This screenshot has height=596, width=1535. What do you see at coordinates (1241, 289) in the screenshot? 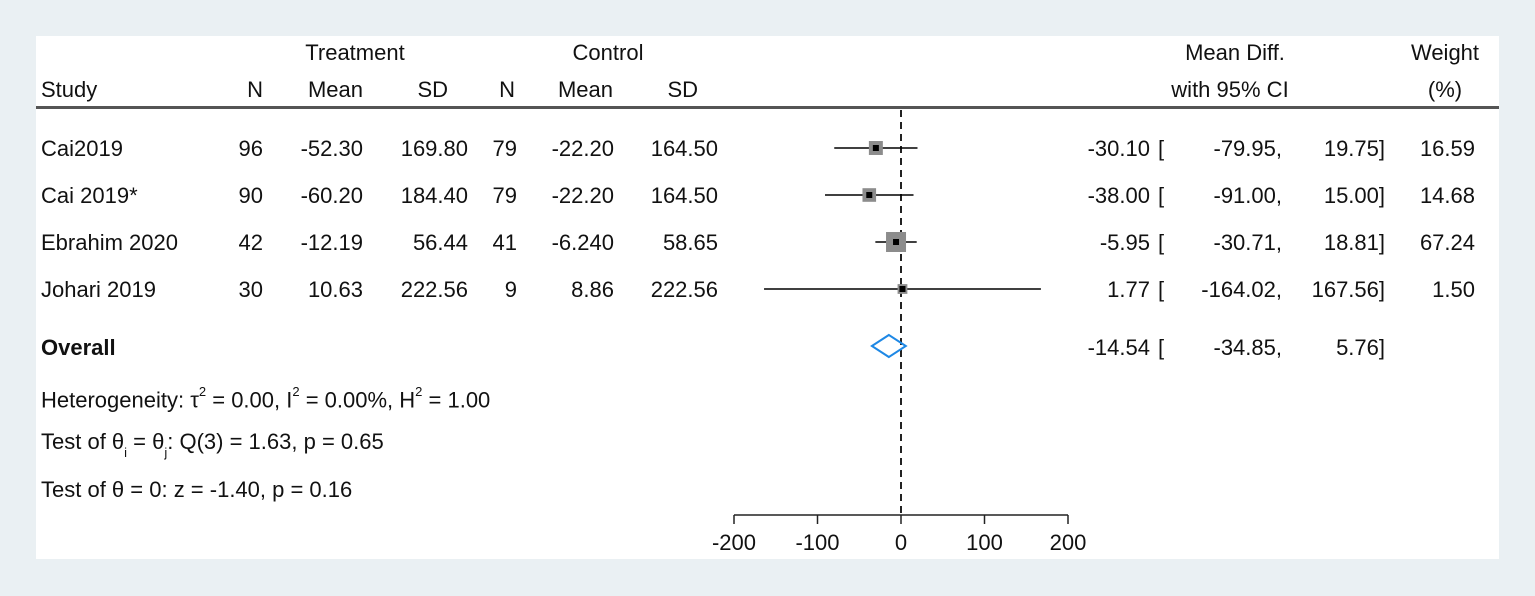
I see `ci-lower: -164.02,` at bounding box center [1241, 289].